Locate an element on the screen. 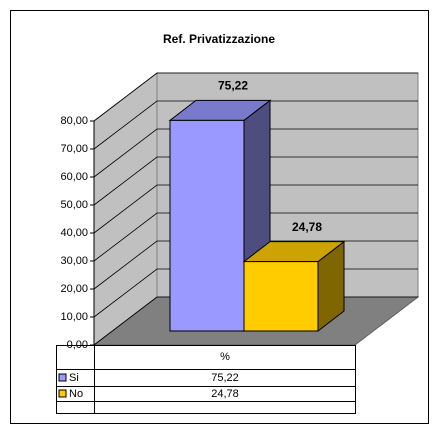 The width and height of the screenshot is (439, 431). y-tick-label: 60,00 is located at coordinates (74, 177).